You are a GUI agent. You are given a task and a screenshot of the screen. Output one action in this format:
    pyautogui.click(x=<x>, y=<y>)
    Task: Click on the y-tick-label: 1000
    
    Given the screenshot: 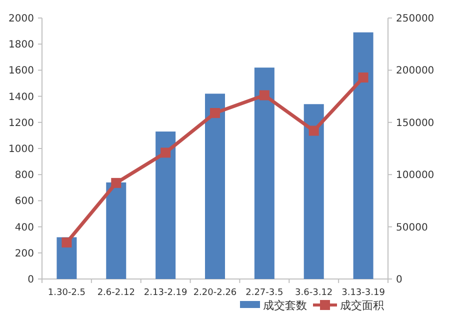 What is the action you would take?
    pyautogui.click(x=21, y=149)
    